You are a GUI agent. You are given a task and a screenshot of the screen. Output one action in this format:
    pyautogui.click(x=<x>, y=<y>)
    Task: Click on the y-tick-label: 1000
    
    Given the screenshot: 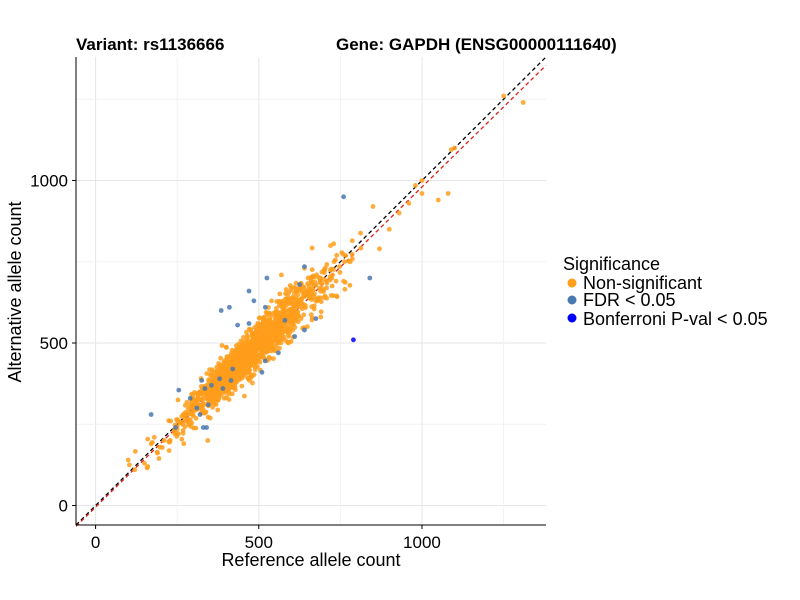 What is the action you would take?
    pyautogui.click(x=49, y=181)
    